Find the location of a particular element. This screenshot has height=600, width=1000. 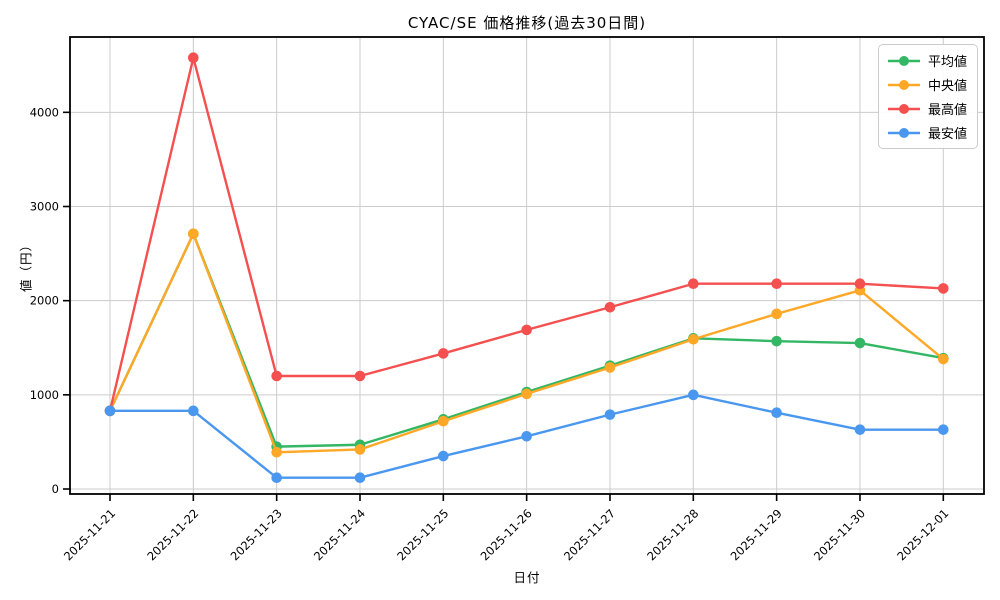

legend-item-max: 最高値 is located at coordinates (927, 108).